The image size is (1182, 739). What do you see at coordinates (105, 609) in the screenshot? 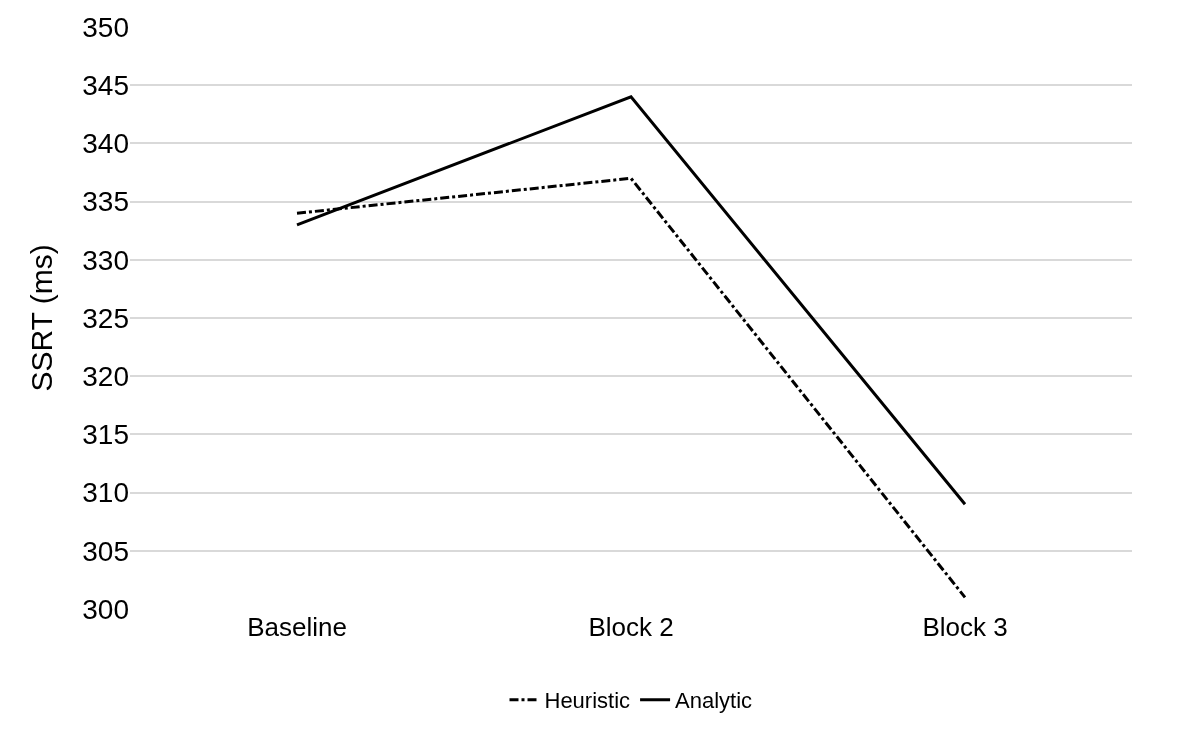
I see `y-tick-label: 300` at bounding box center [105, 609].